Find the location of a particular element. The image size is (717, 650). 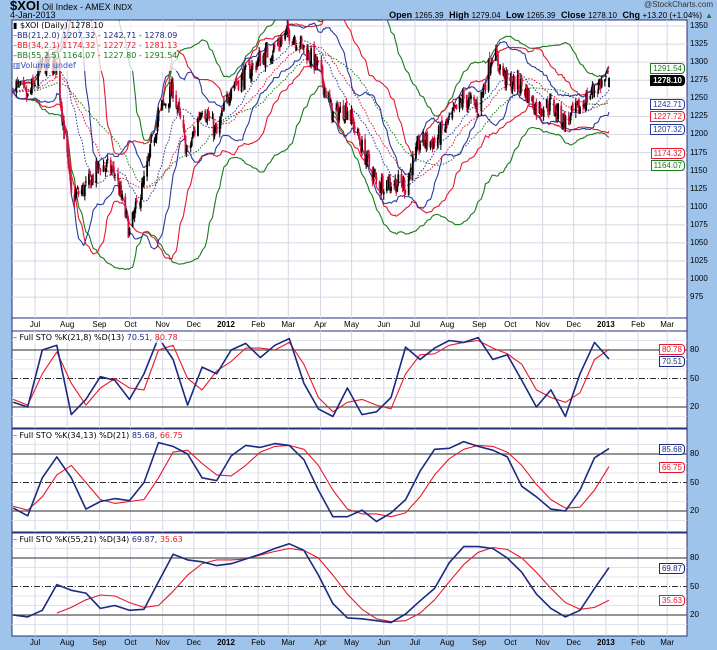

month-label: Oct is located at coordinates (510, 642).